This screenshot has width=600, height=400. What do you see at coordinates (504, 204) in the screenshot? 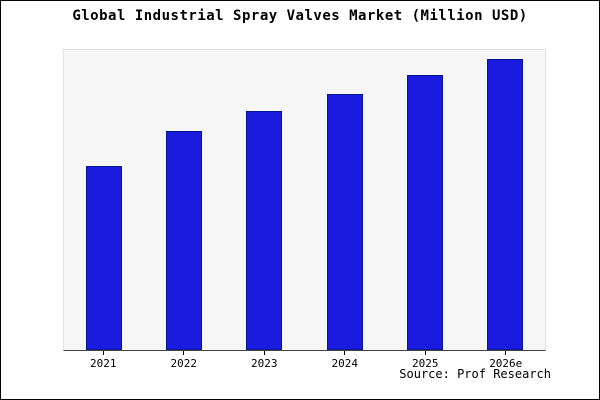
I see `bar-2026e` at bounding box center [504, 204].